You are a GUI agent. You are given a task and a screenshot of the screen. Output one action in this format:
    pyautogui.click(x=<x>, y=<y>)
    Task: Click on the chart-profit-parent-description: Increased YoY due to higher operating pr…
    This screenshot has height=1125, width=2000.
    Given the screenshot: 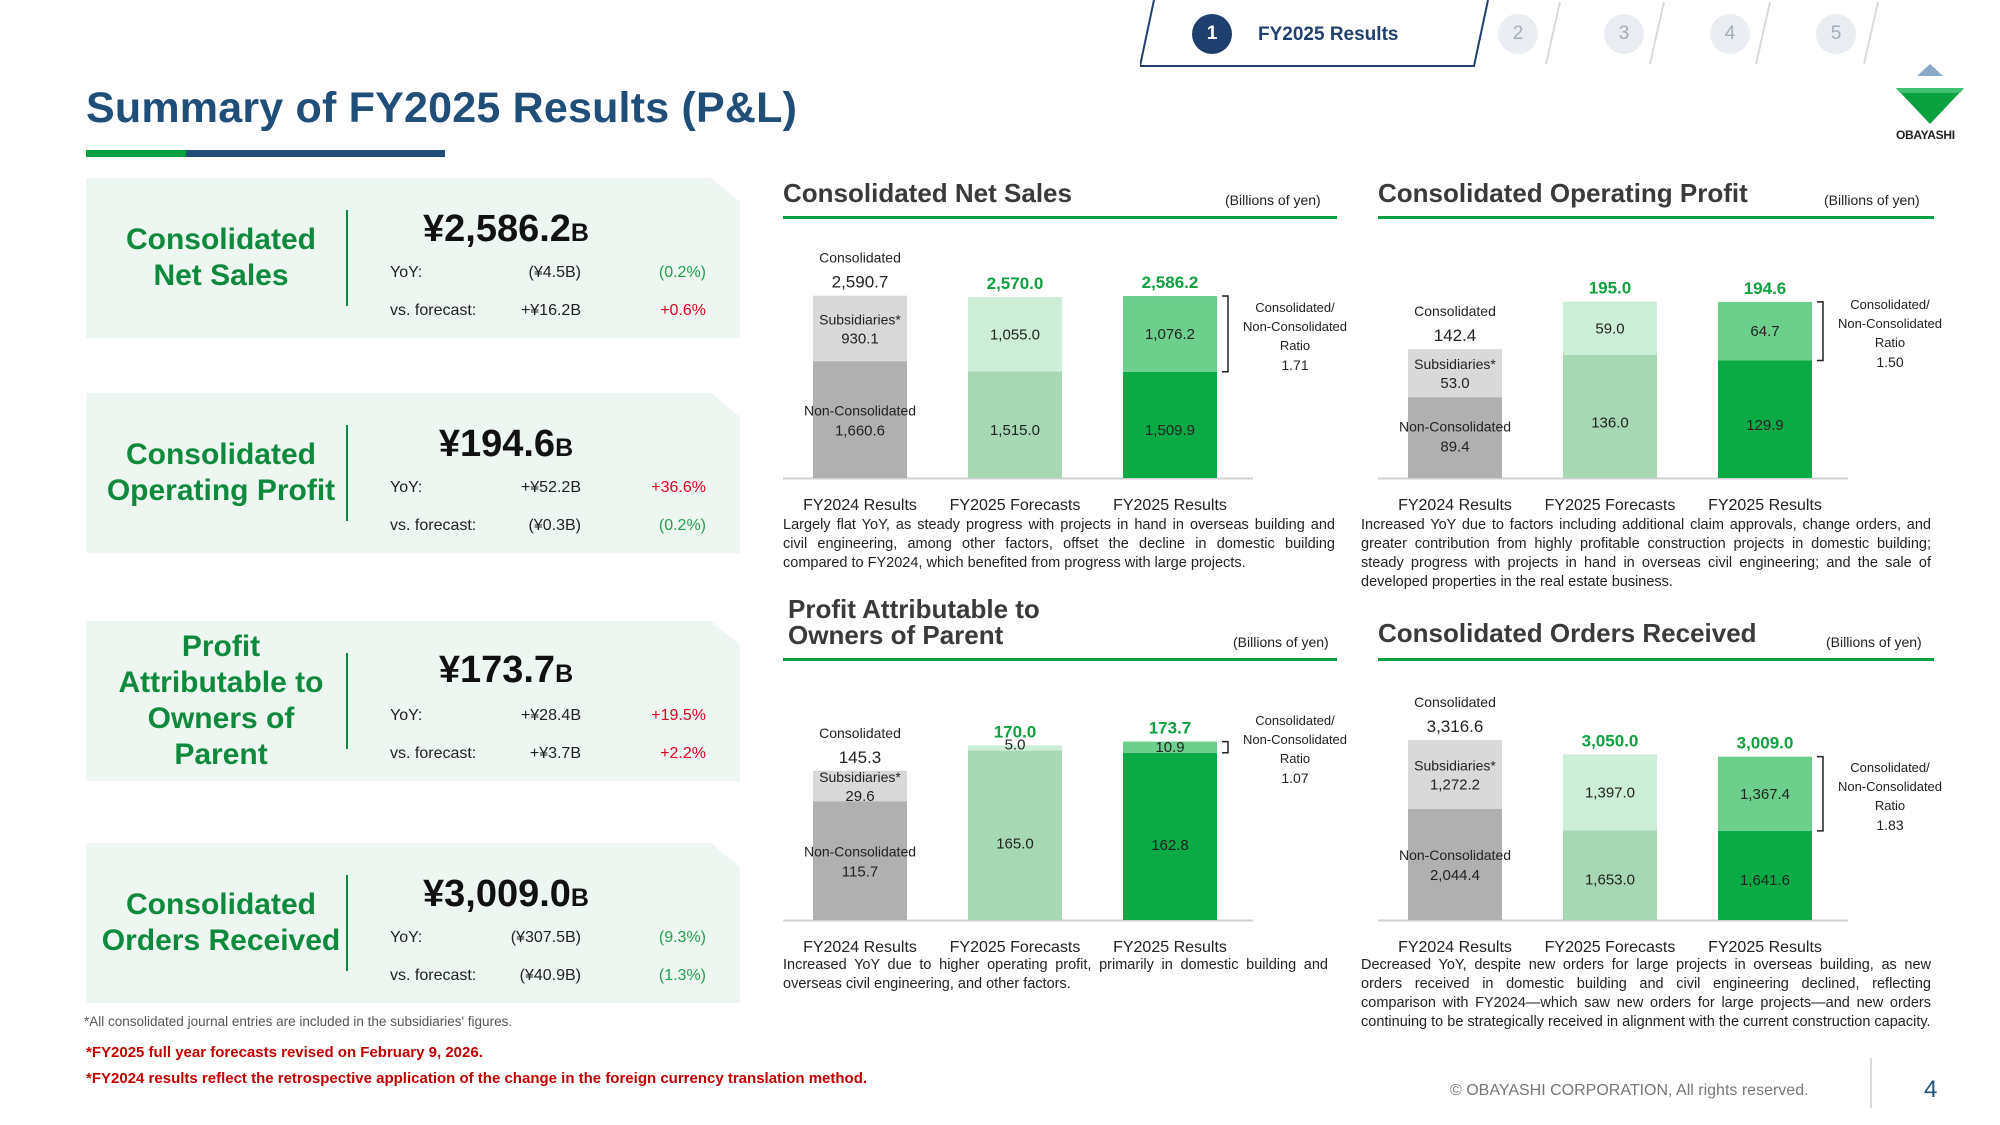 What is the action you would take?
    pyautogui.click(x=1055, y=974)
    